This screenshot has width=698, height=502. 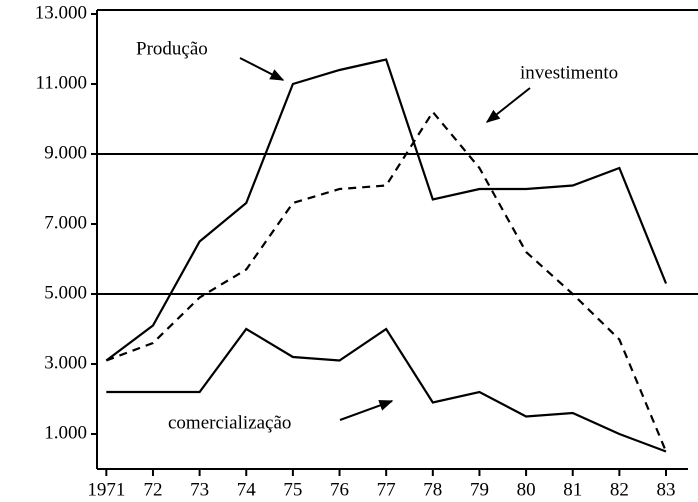 I want to click on y-tick-label: 13.000, so click(x=61, y=12).